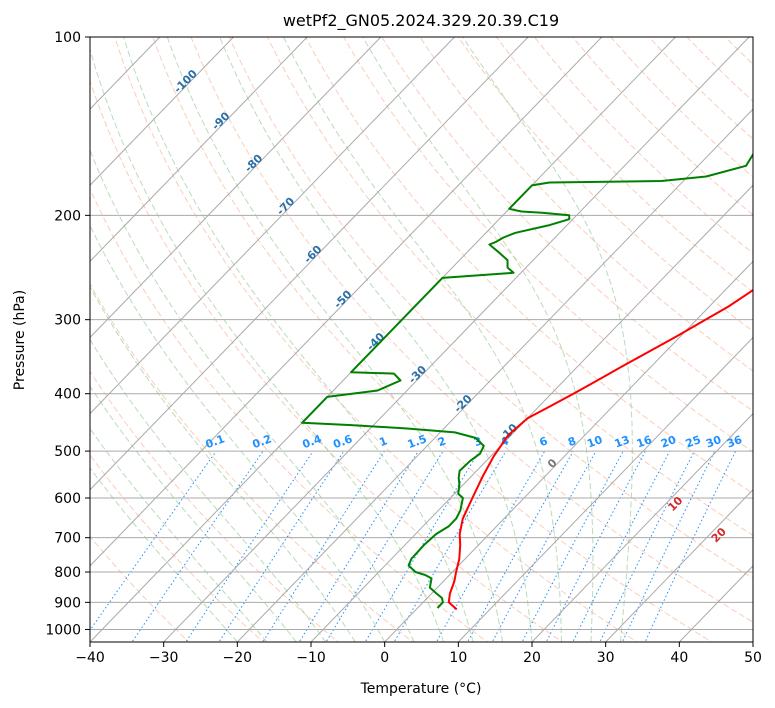  What do you see at coordinates (462, 403) in the screenshot?
I see `moist-adiabat-label: -20` at bounding box center [462, 403].